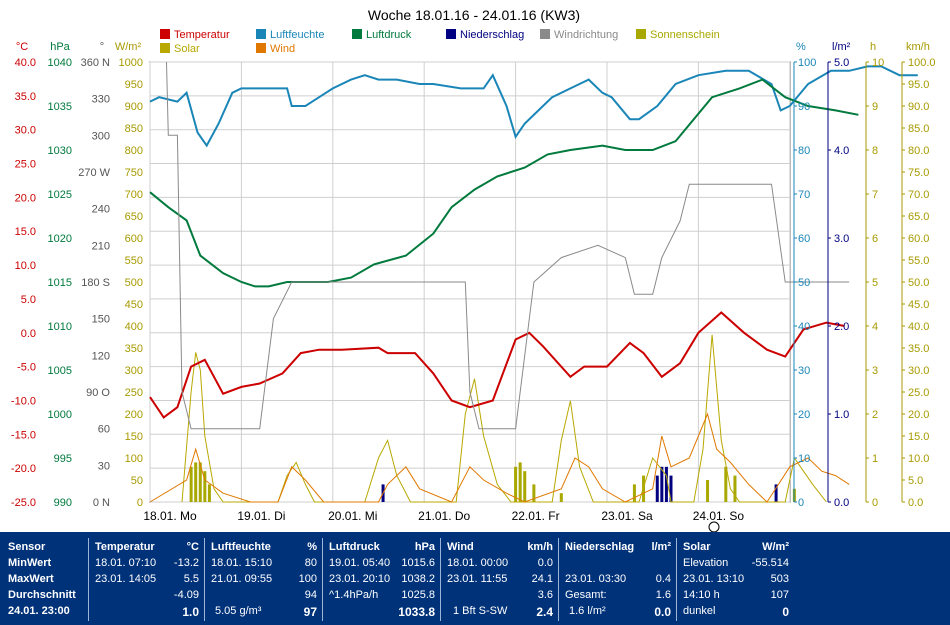  What do you see at coordinates (23, 401) in the screenshot?
I see `tick-label: -10.0` at bounding box center [23, 401].